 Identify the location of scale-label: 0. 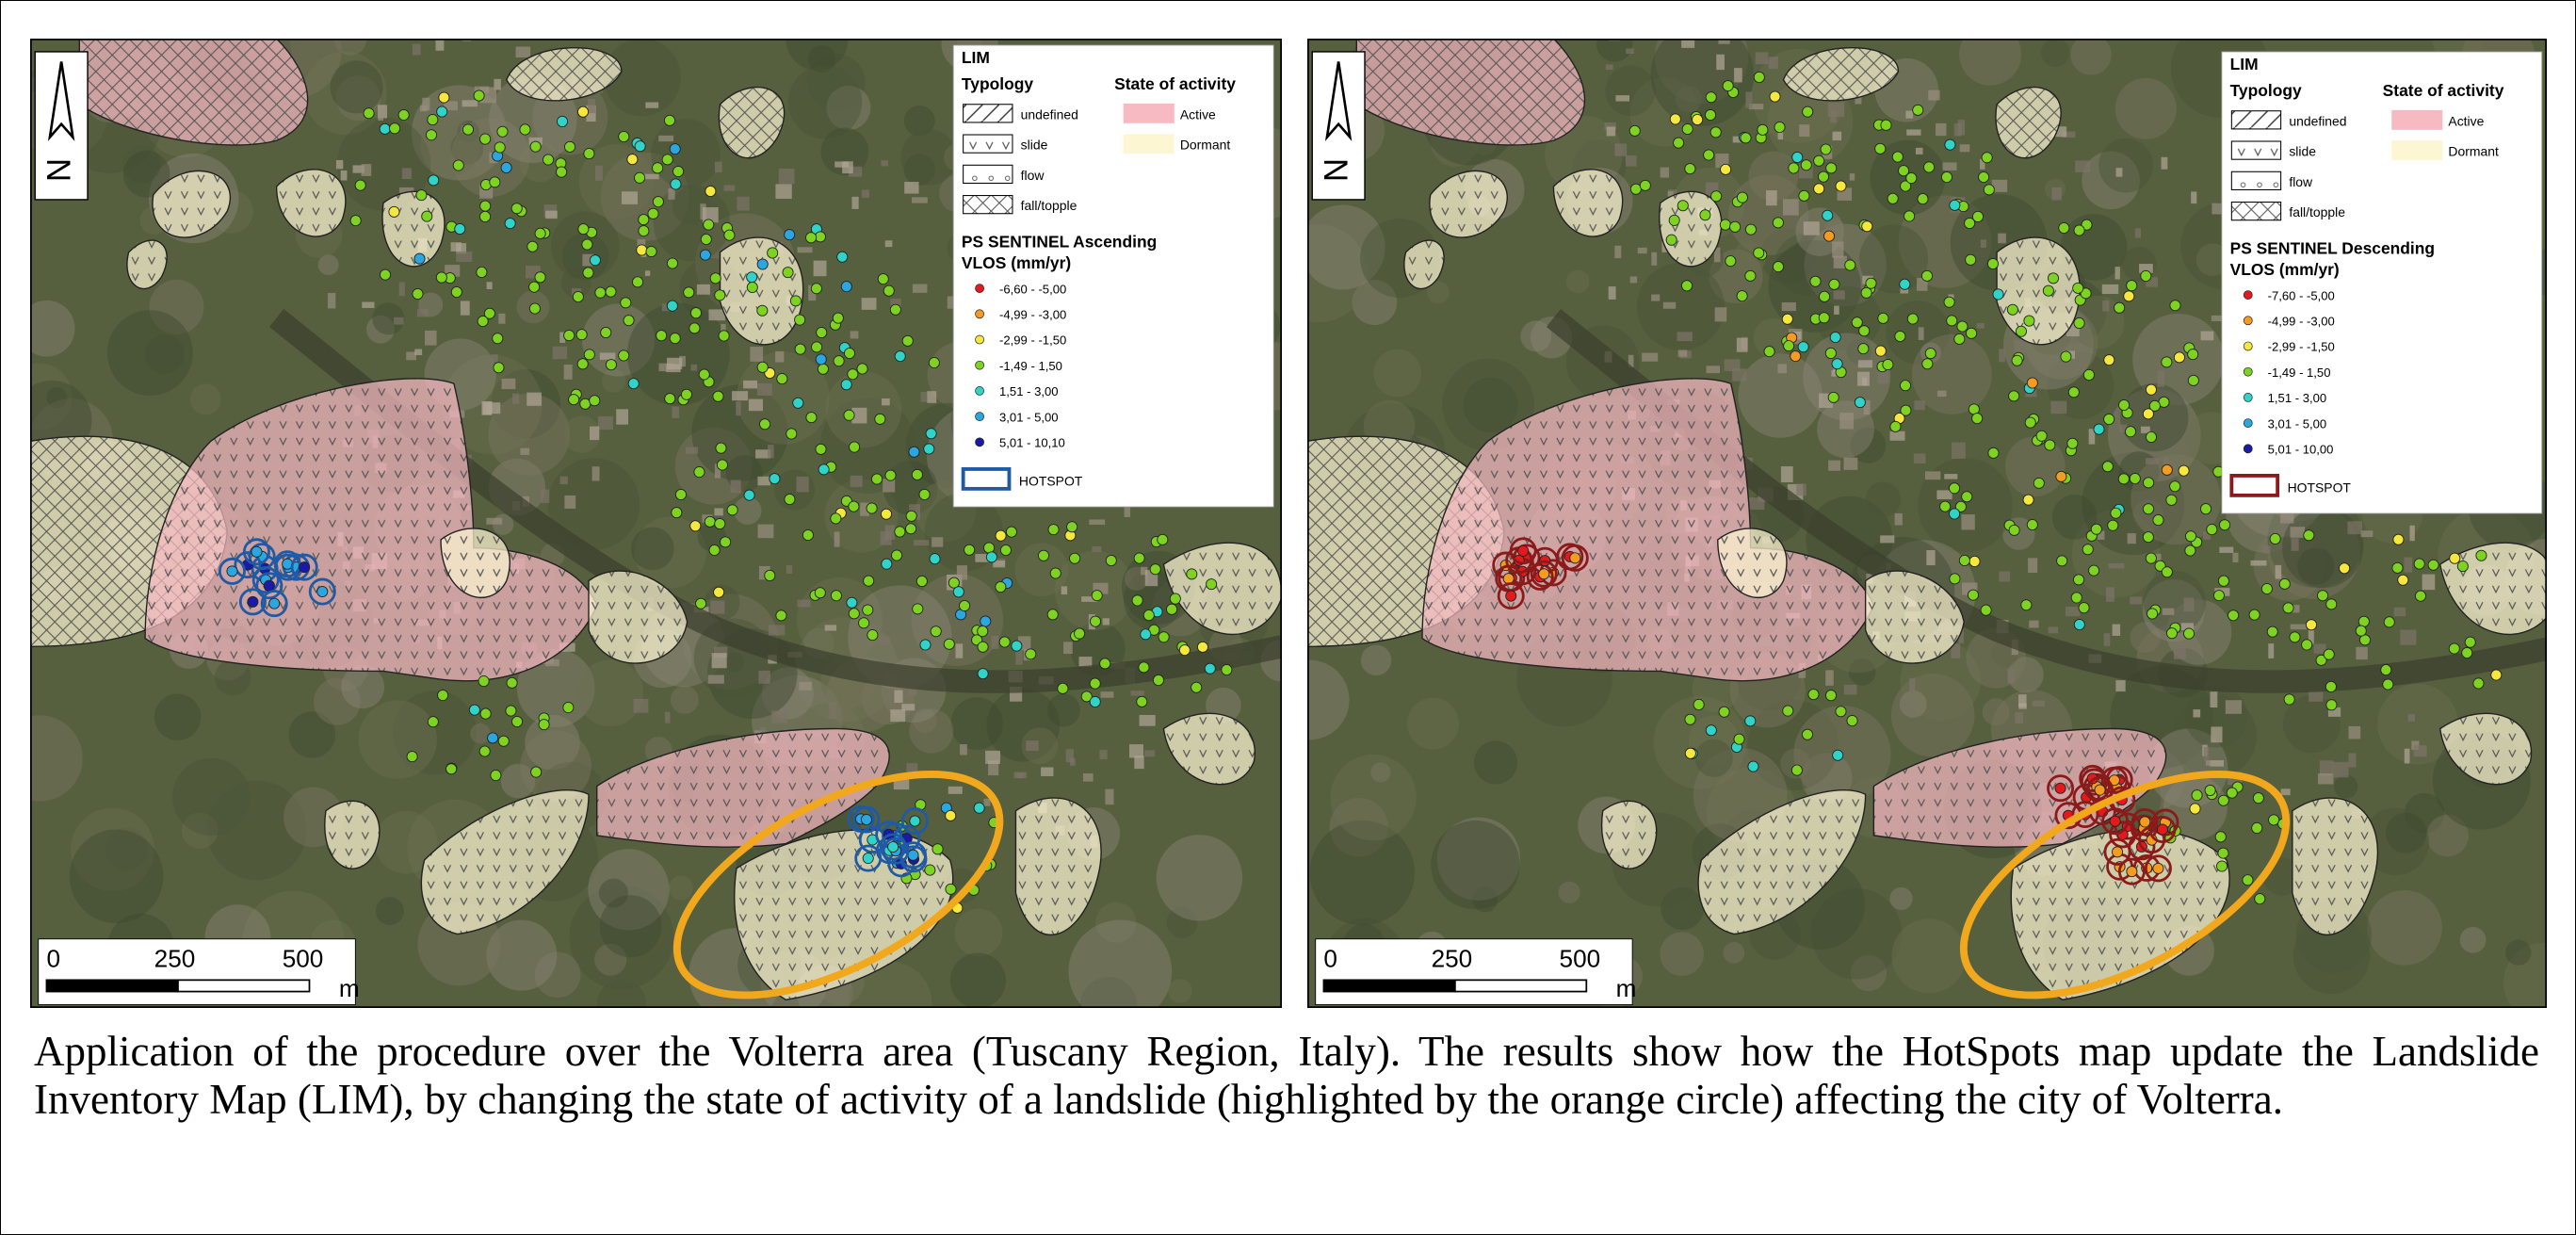
(53, 958).